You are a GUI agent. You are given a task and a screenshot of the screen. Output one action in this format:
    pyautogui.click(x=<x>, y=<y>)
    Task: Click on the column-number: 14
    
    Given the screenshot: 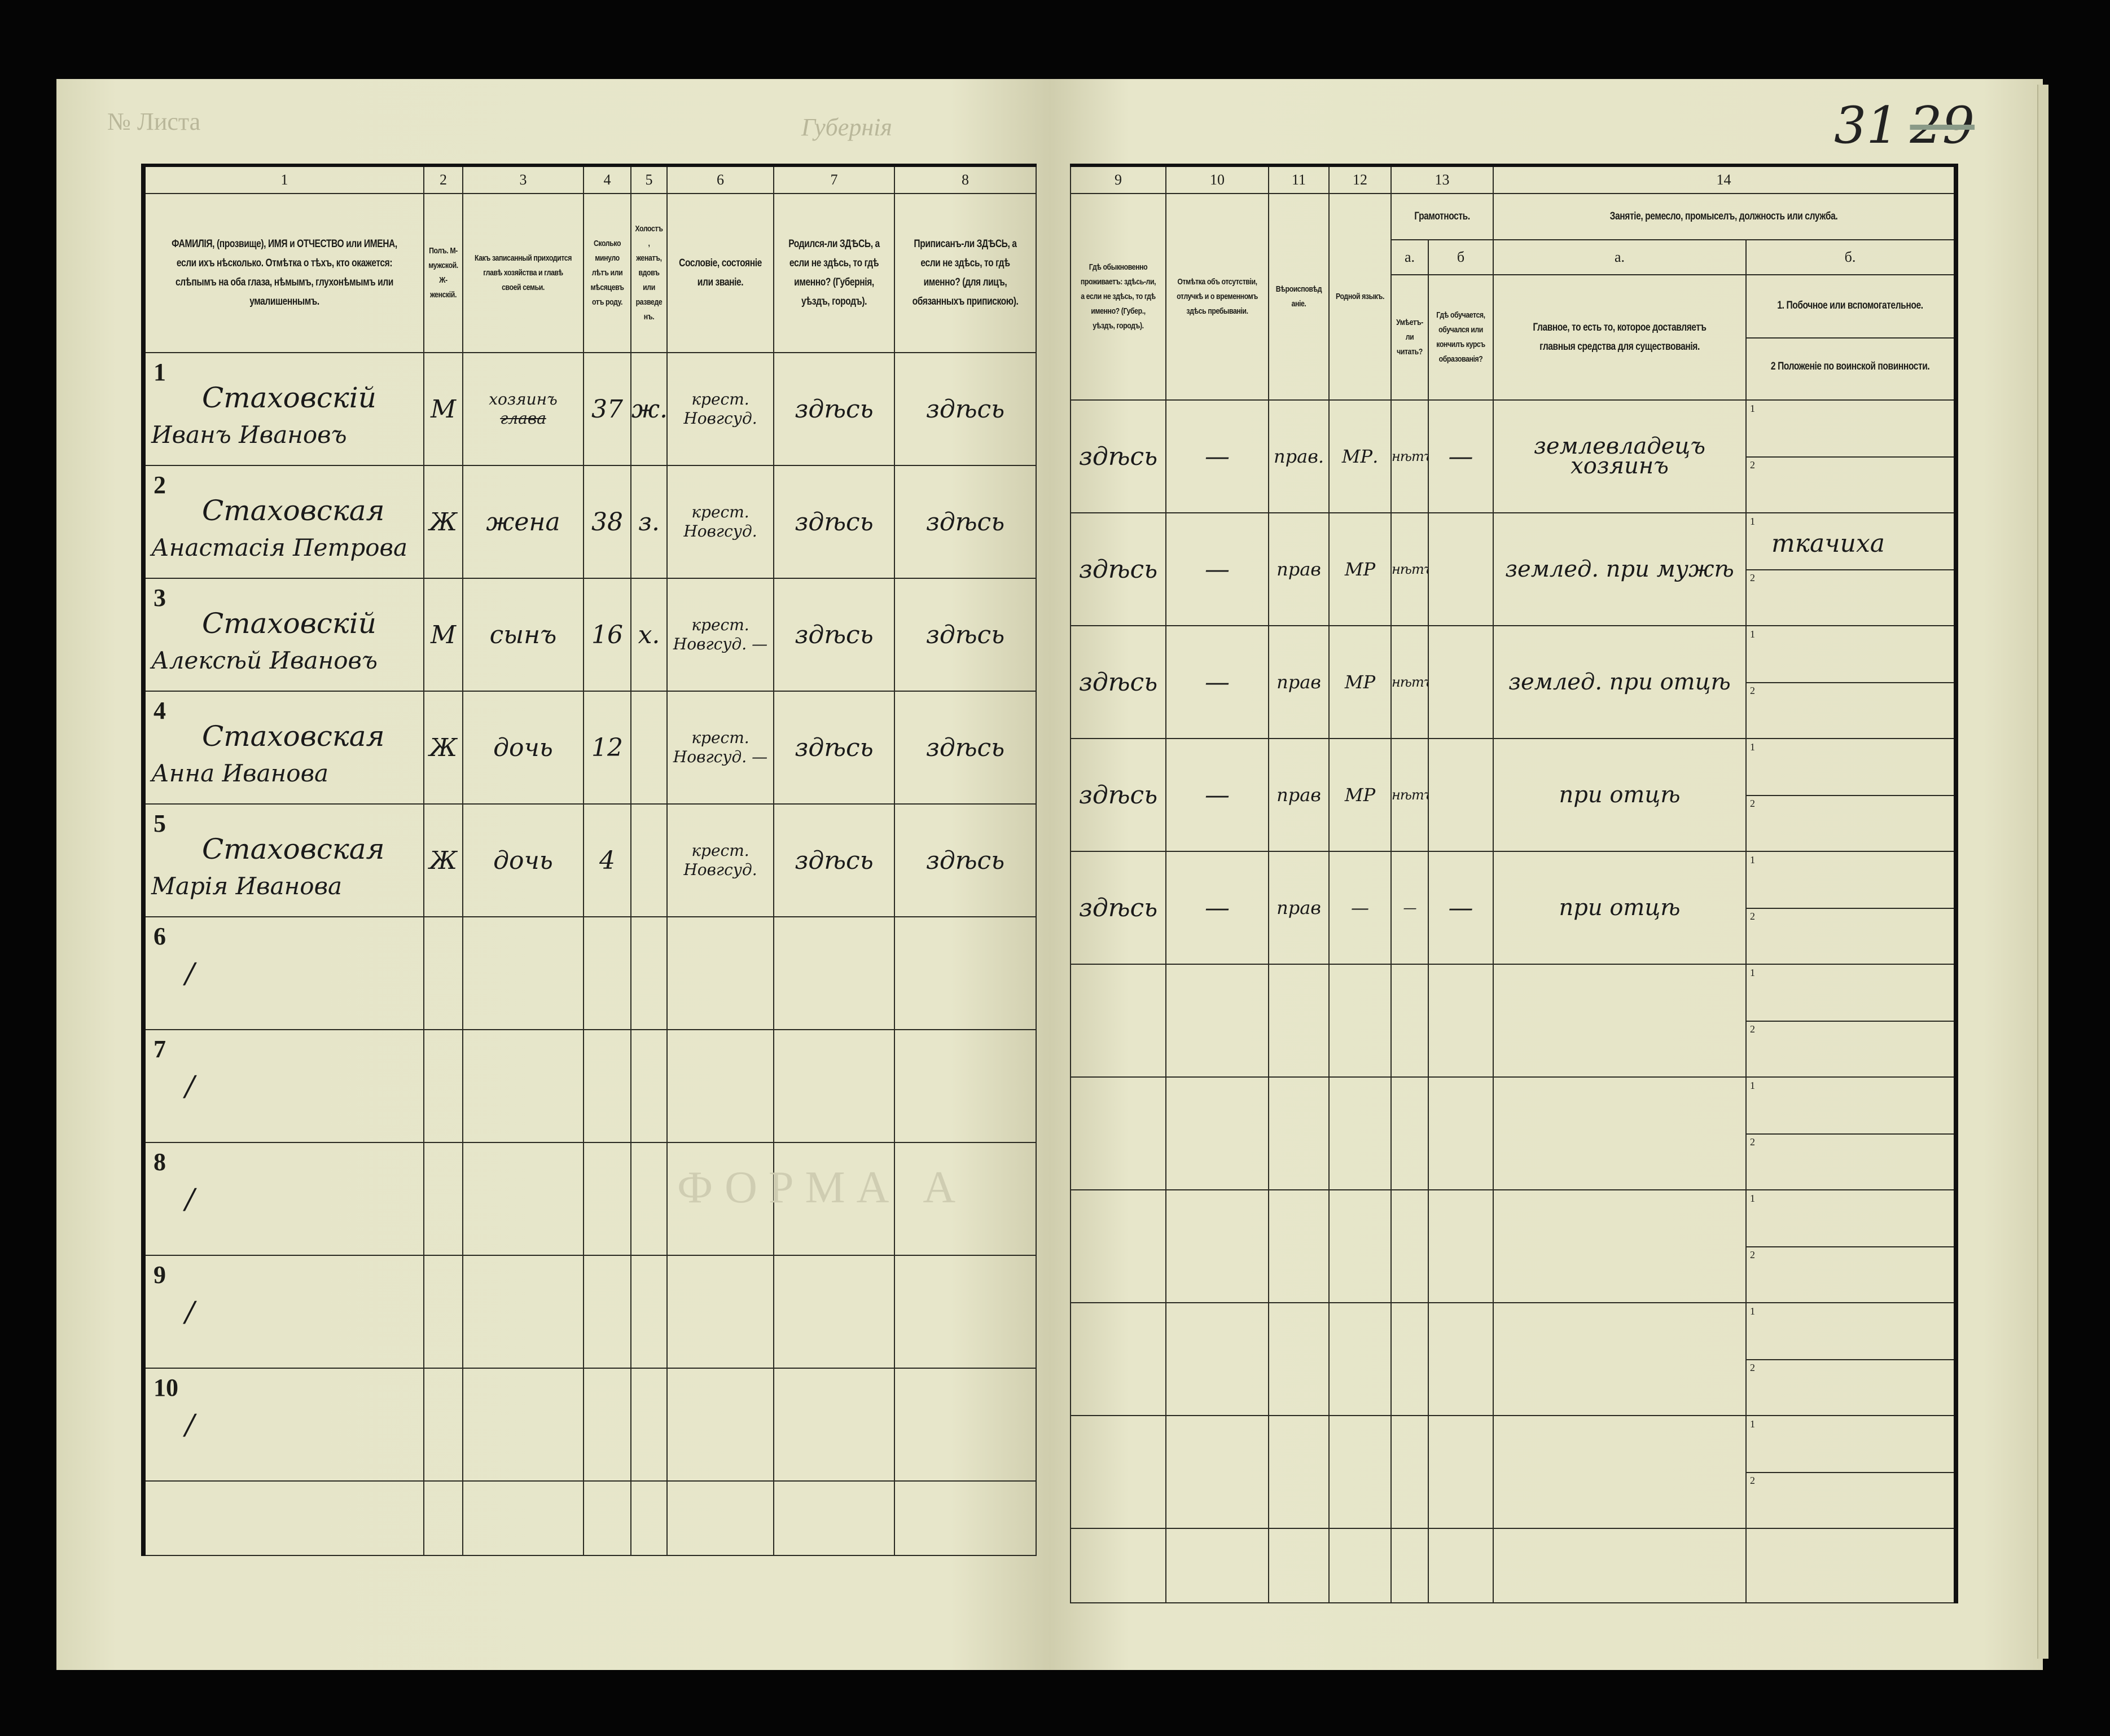 What is the action you would take?
    pyautogui.click(x=1725, y=179)
    